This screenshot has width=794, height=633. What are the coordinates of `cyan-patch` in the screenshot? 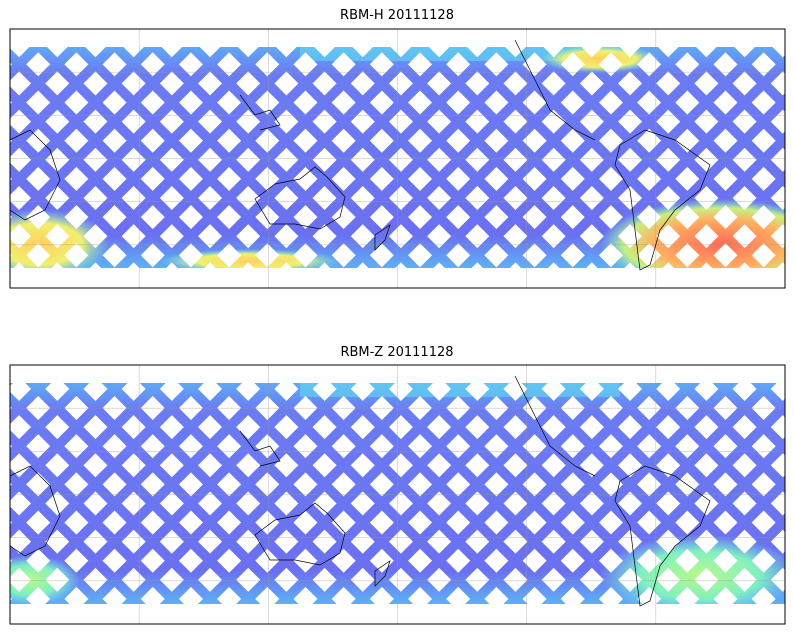 It's located at (45, 579).